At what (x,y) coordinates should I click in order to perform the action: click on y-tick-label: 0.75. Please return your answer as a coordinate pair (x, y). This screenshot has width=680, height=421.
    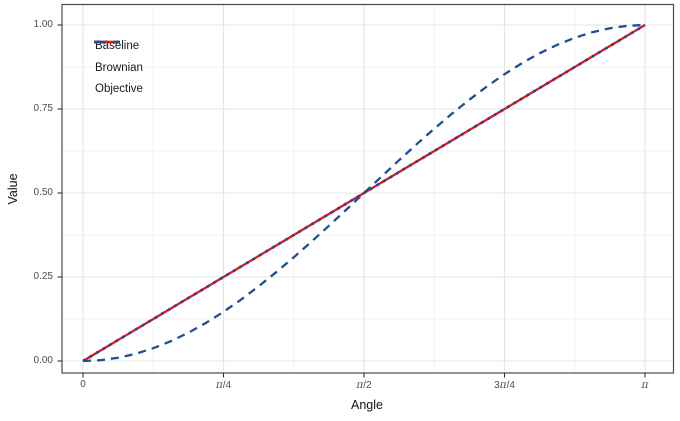
    Looking at the image, I should click on (43, 108).